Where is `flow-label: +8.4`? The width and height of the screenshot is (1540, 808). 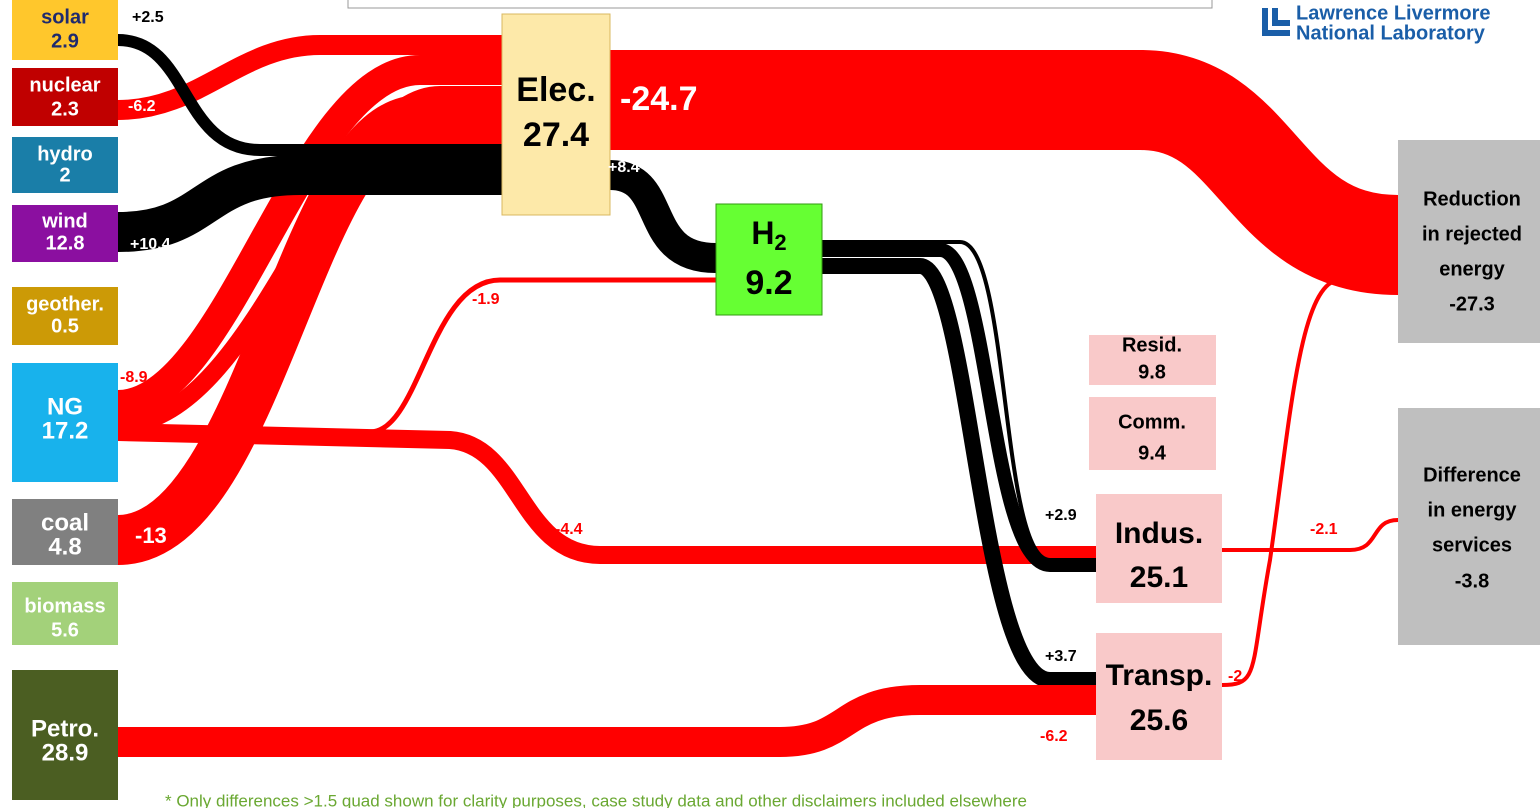
flow-label: +8.4 is located at coordinates (624, 167).